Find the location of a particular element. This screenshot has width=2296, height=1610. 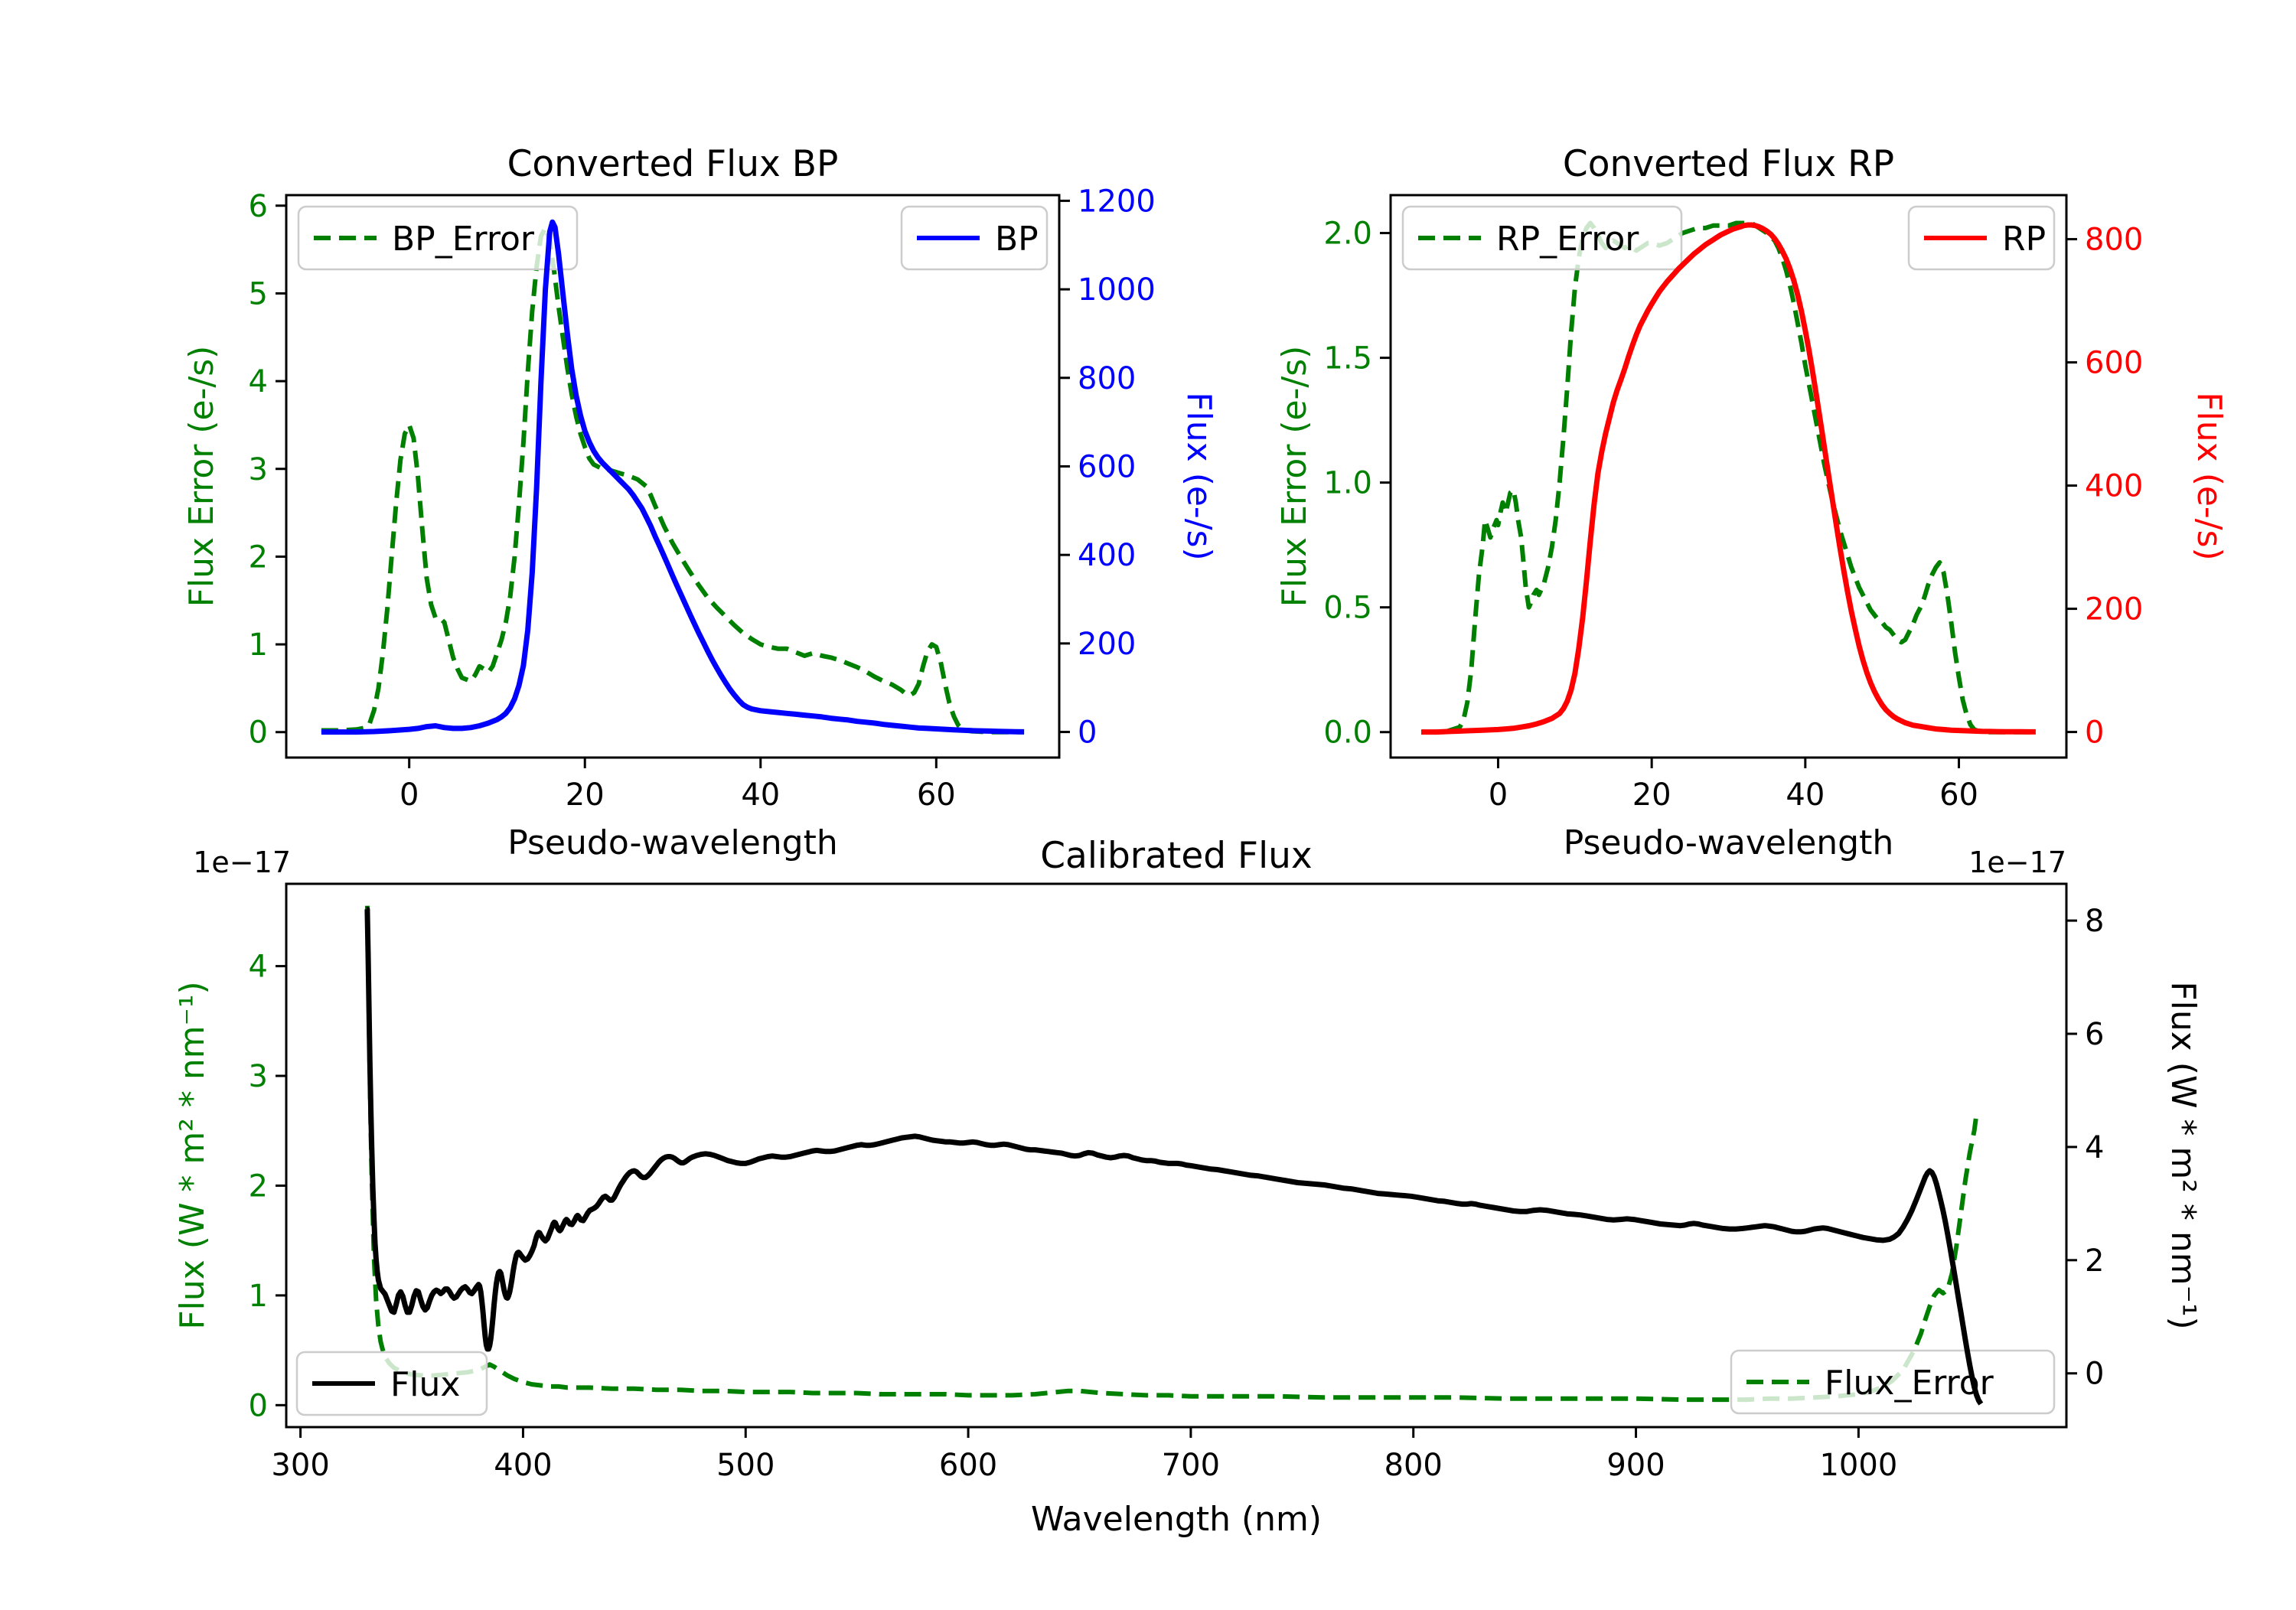

chart-title-cal: Calibrated Flux is located at coordinates (1176, 856).